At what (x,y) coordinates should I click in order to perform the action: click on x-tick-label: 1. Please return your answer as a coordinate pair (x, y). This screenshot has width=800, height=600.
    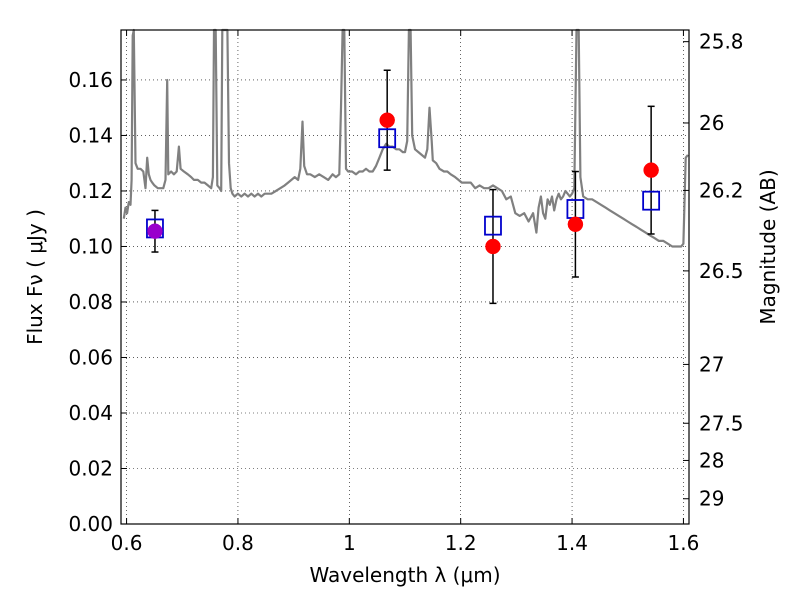
    Looking at the image, I should click on (349, 543).